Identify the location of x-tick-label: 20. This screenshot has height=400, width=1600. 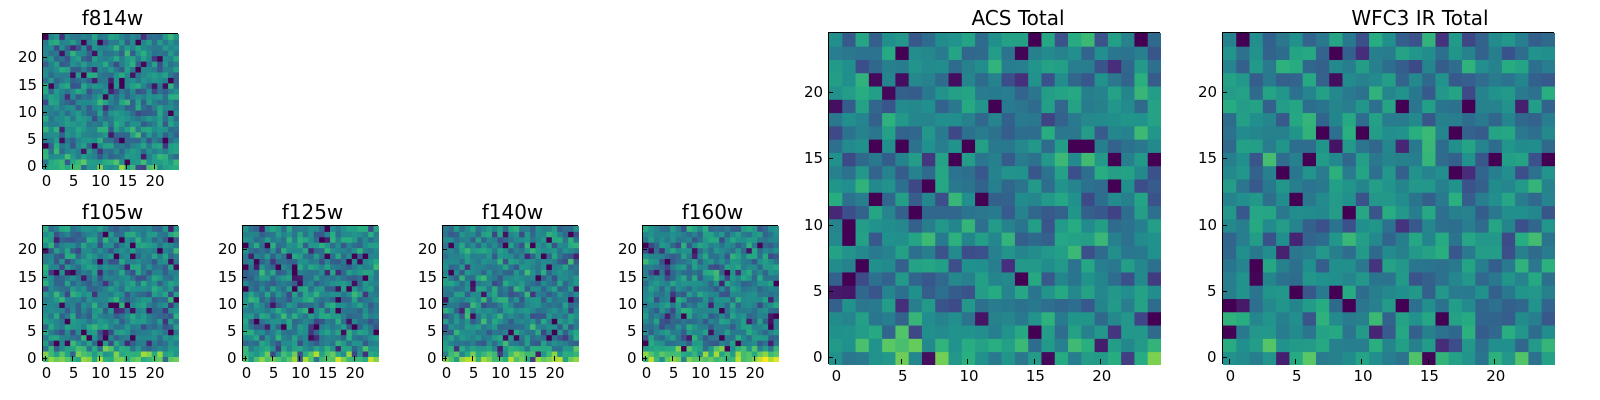
(1496, 376).